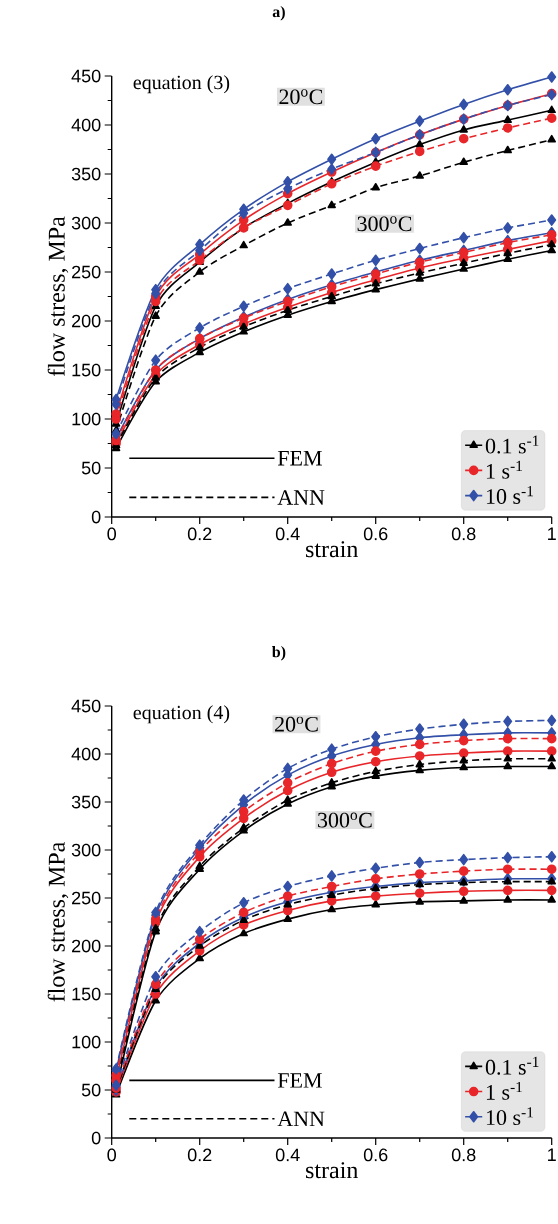 The image size is (558, 1224). Describe the element at coordinates (278, 13) in the screenshot. I see `chart-title: a)` at that location.